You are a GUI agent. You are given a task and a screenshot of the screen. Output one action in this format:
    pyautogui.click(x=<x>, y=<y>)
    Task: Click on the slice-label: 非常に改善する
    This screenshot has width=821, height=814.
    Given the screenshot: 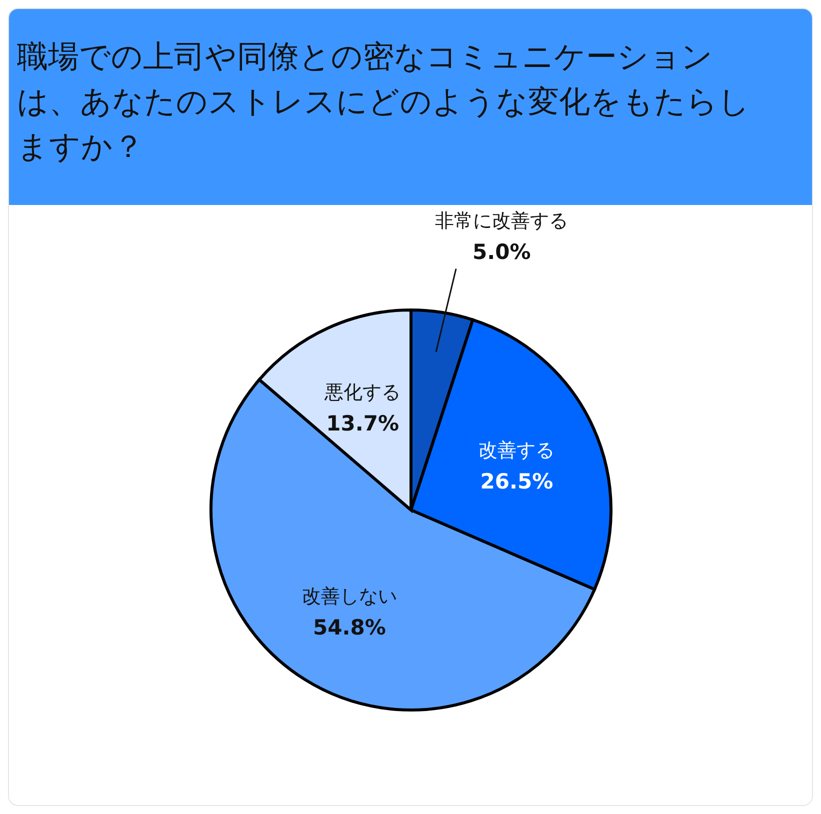 What is the action you would take?
    pyautogui.click(x=501, y=221)
    